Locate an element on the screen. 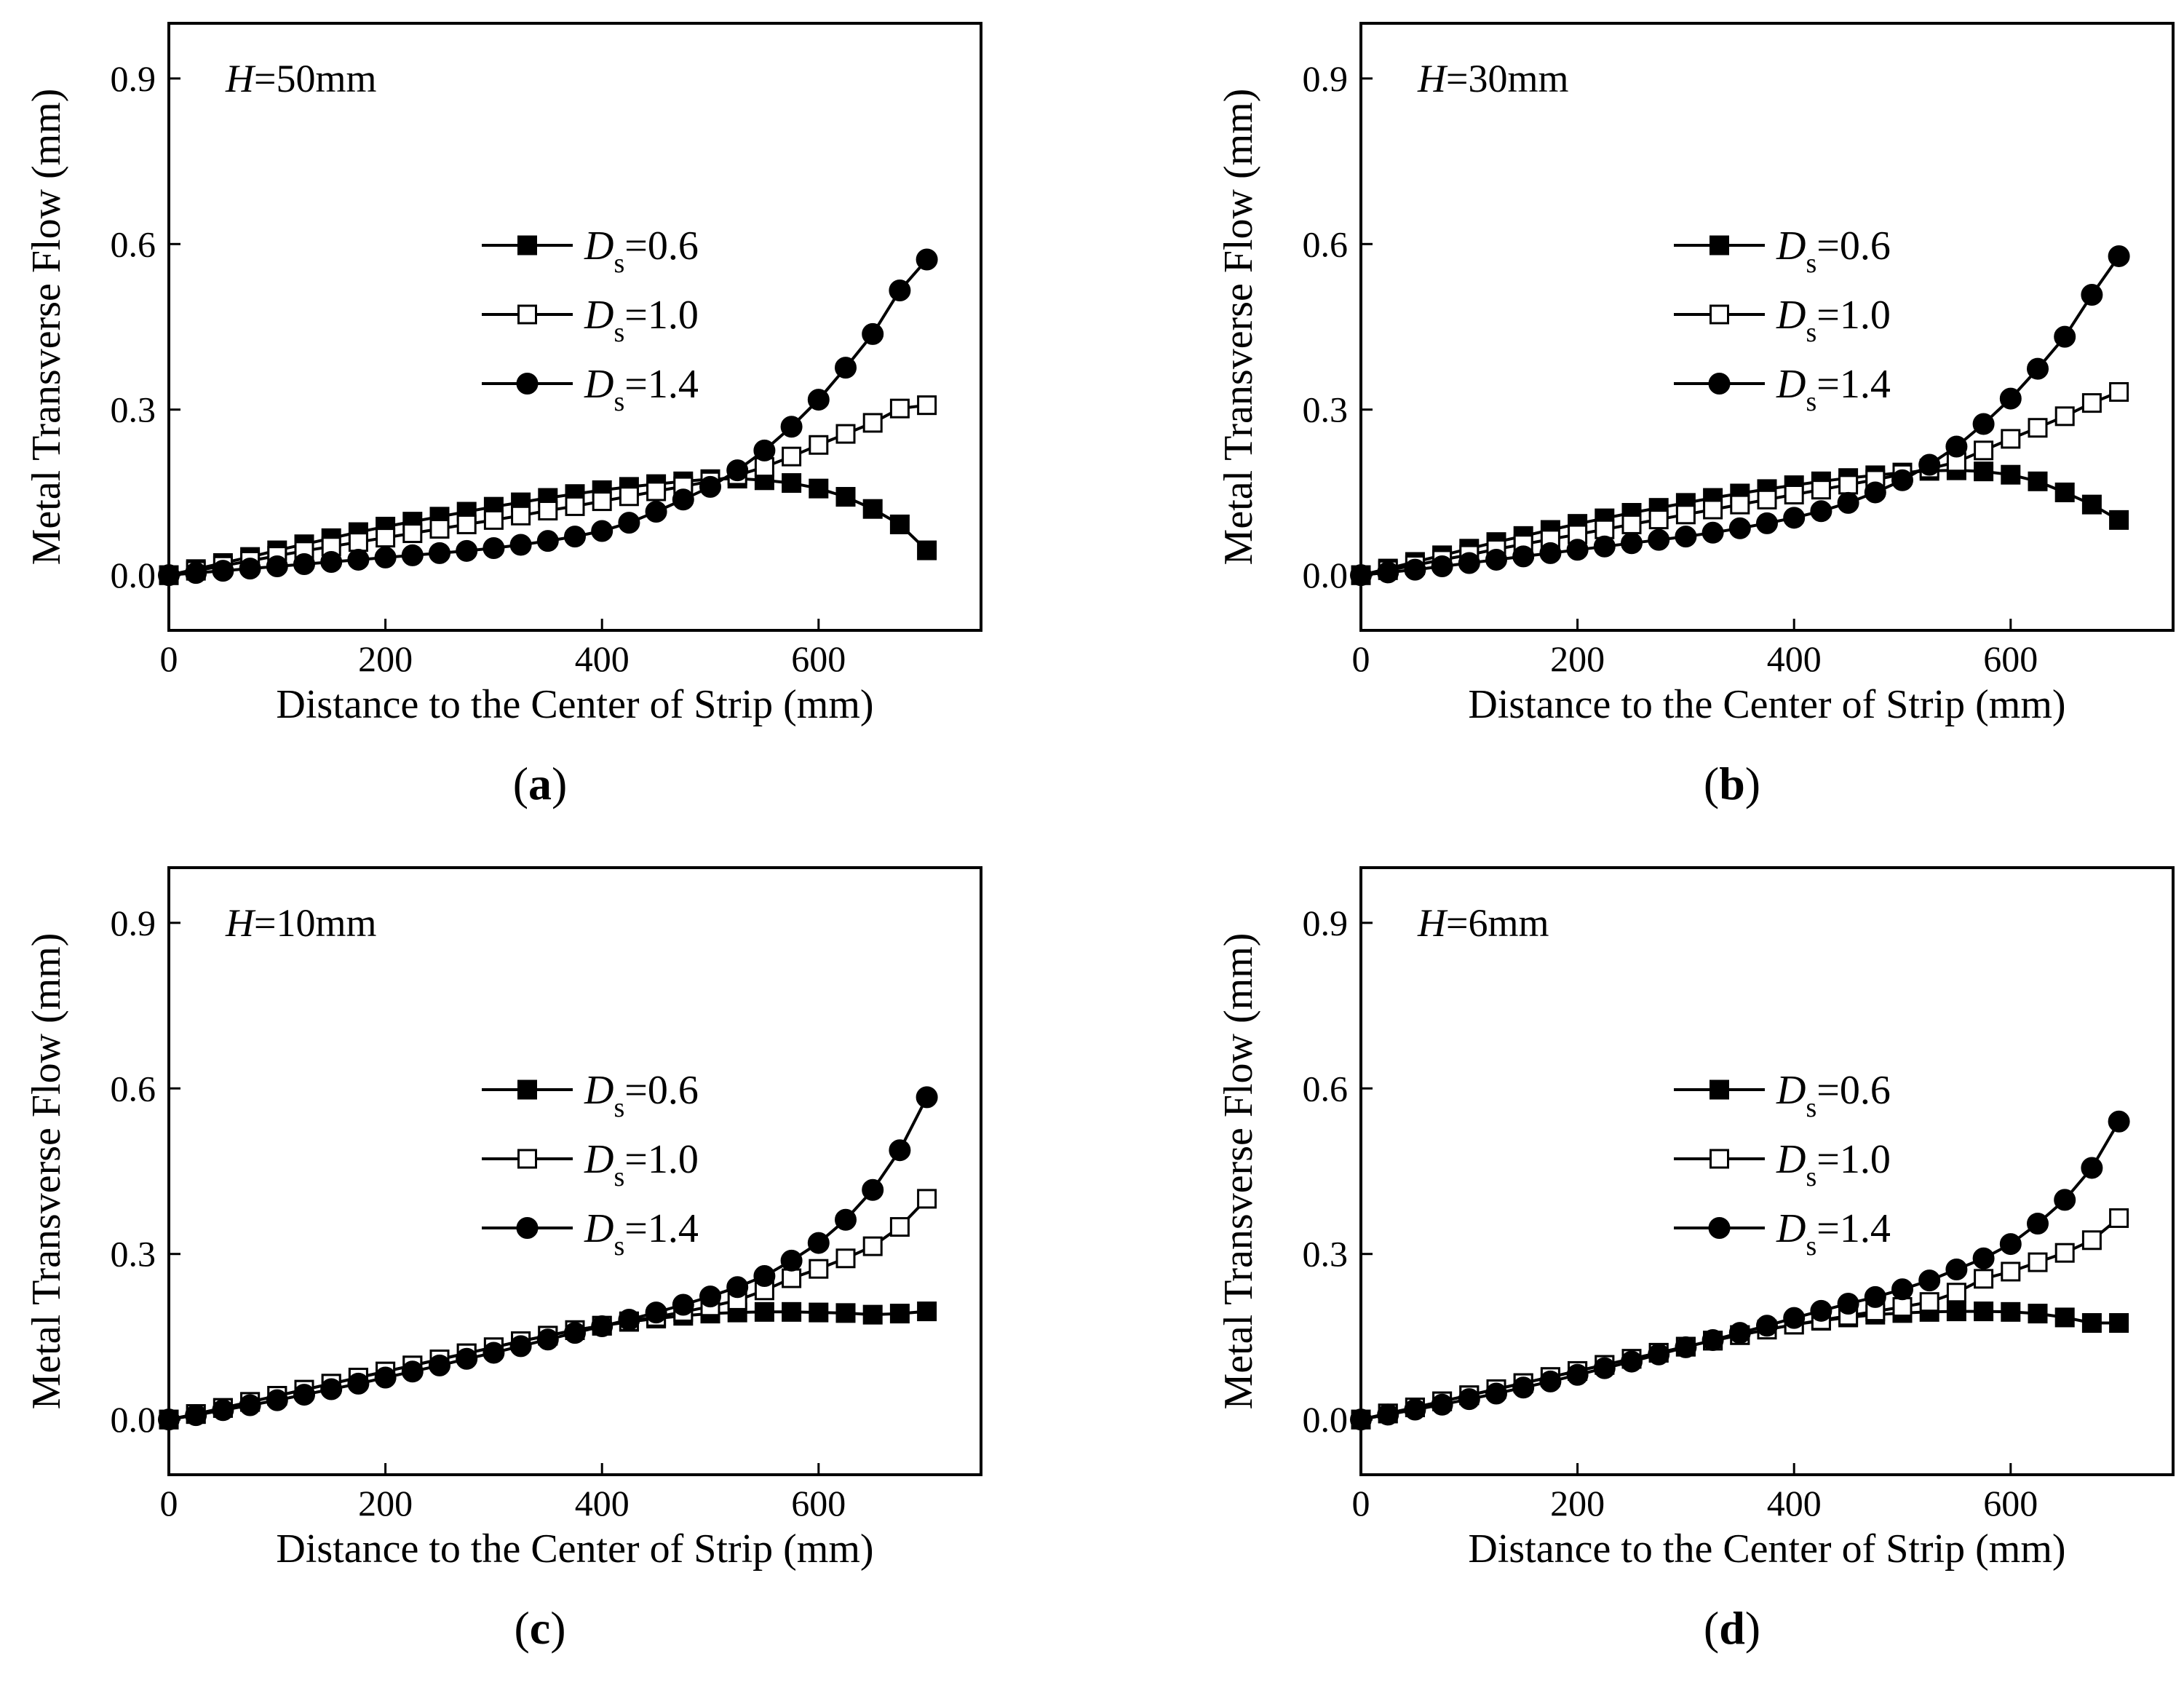 The image size is (2184, 1688). annotation-eq: =10mm is located at coordinates (315, 923).